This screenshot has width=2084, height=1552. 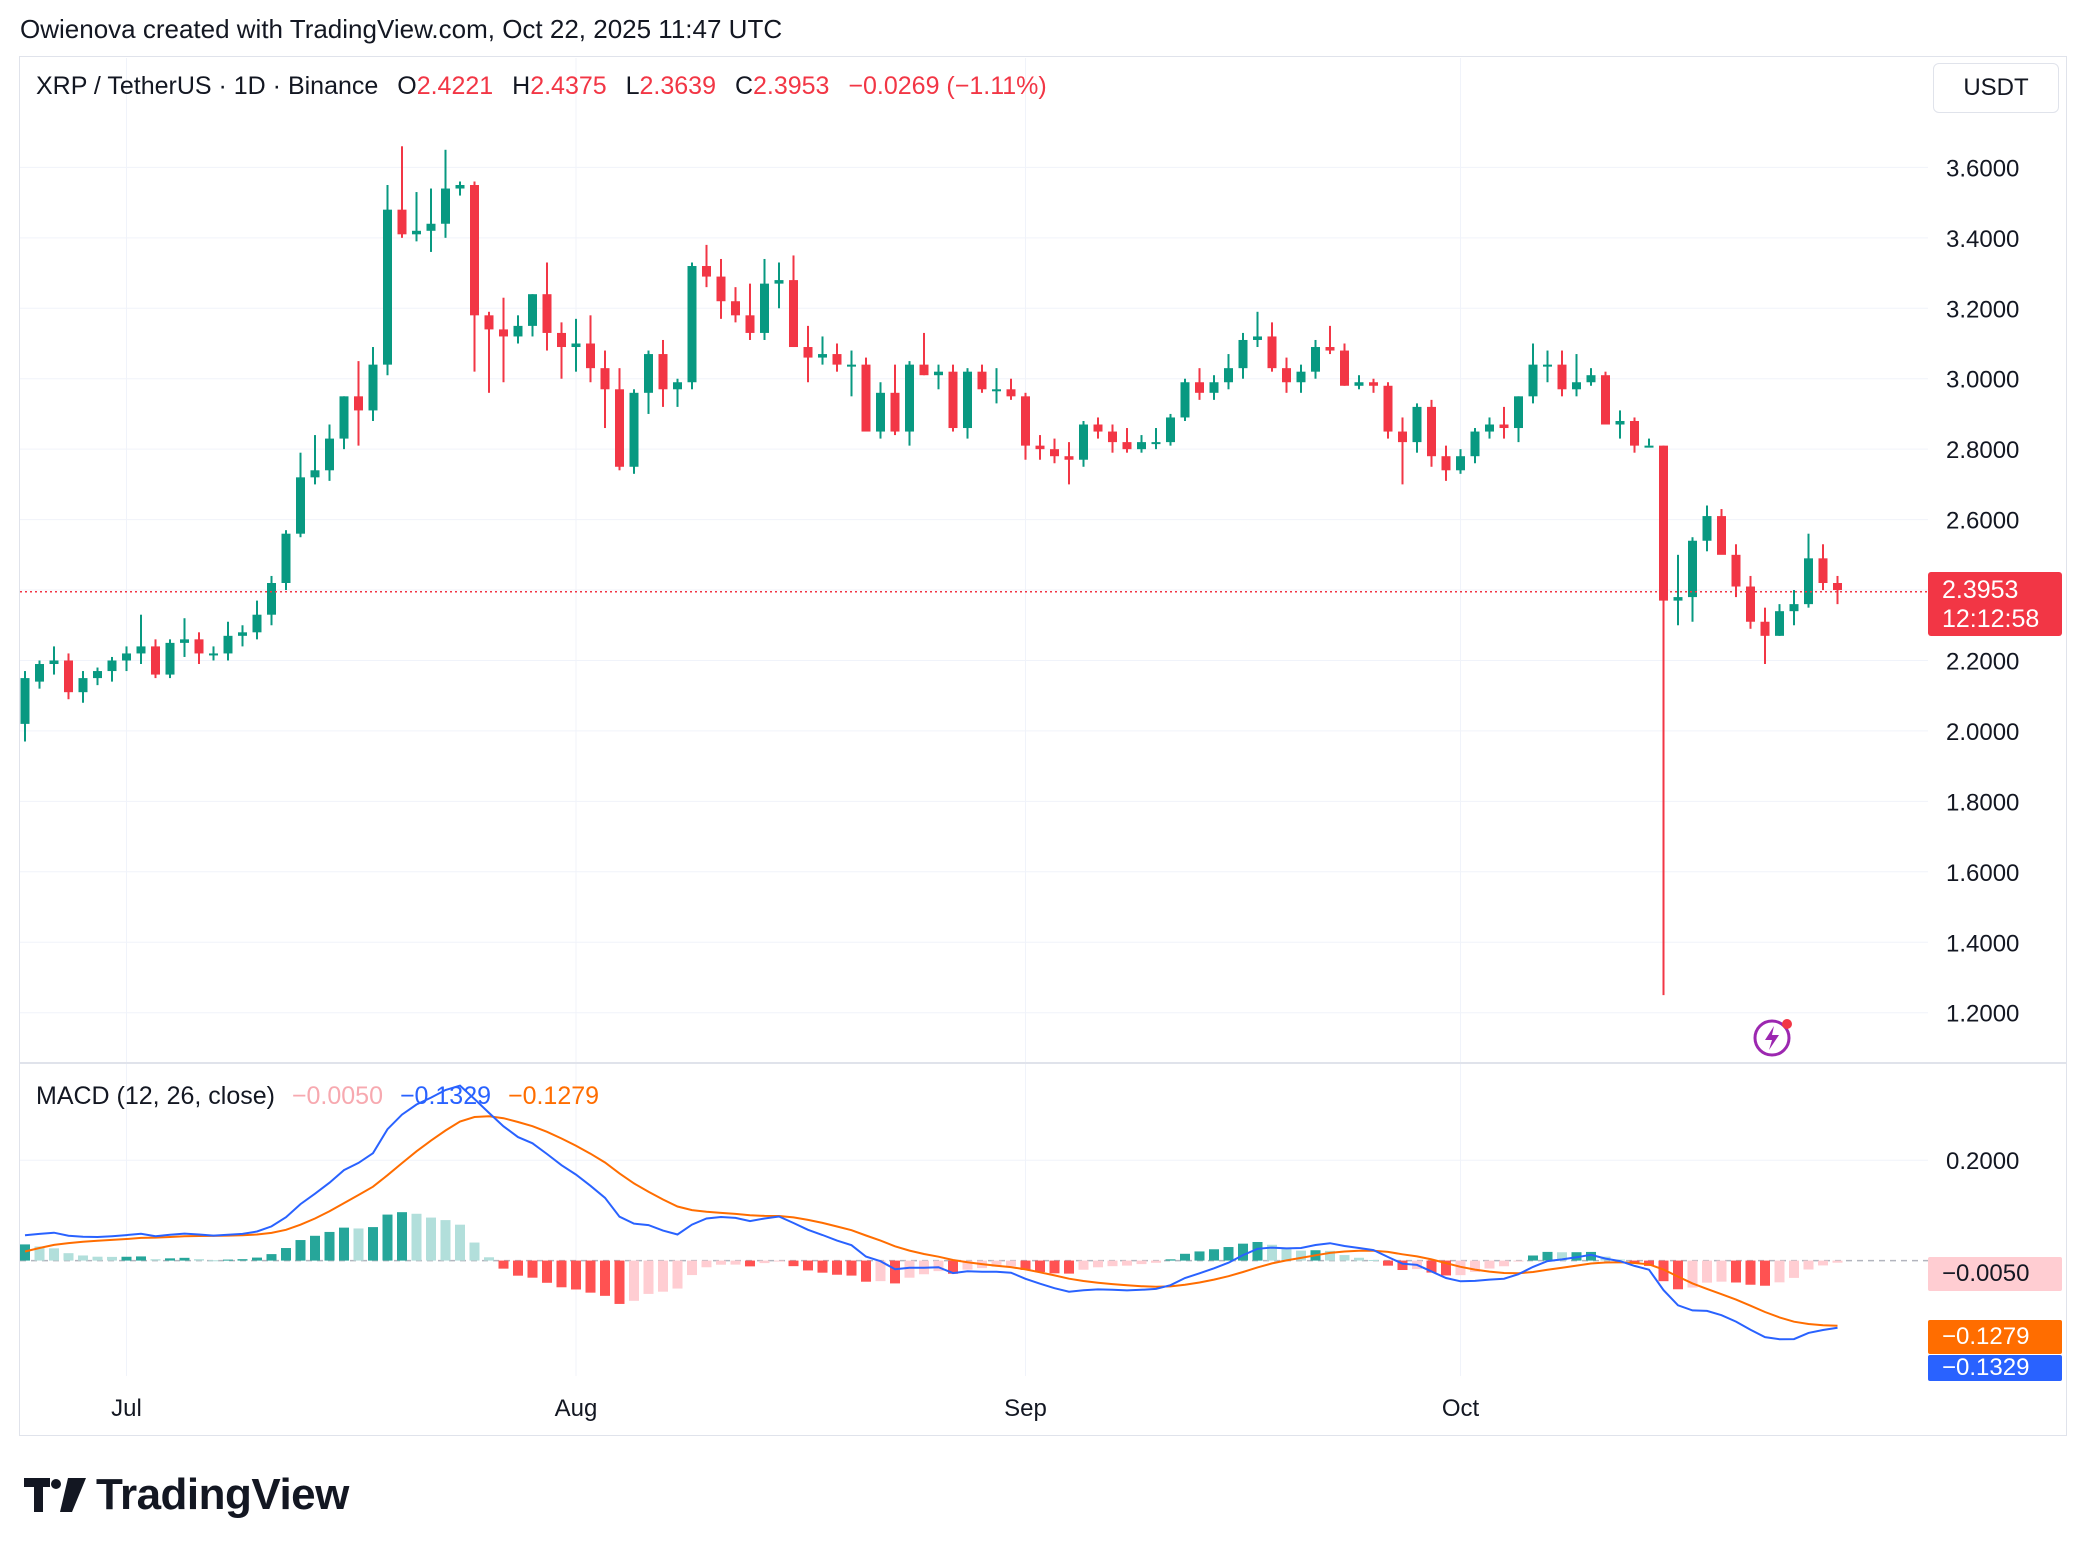 What do you see at coordinates (1982, 943) in the screenshot?
I see `price-tick-label: 1.4000` at bounding box center [1982, 943].